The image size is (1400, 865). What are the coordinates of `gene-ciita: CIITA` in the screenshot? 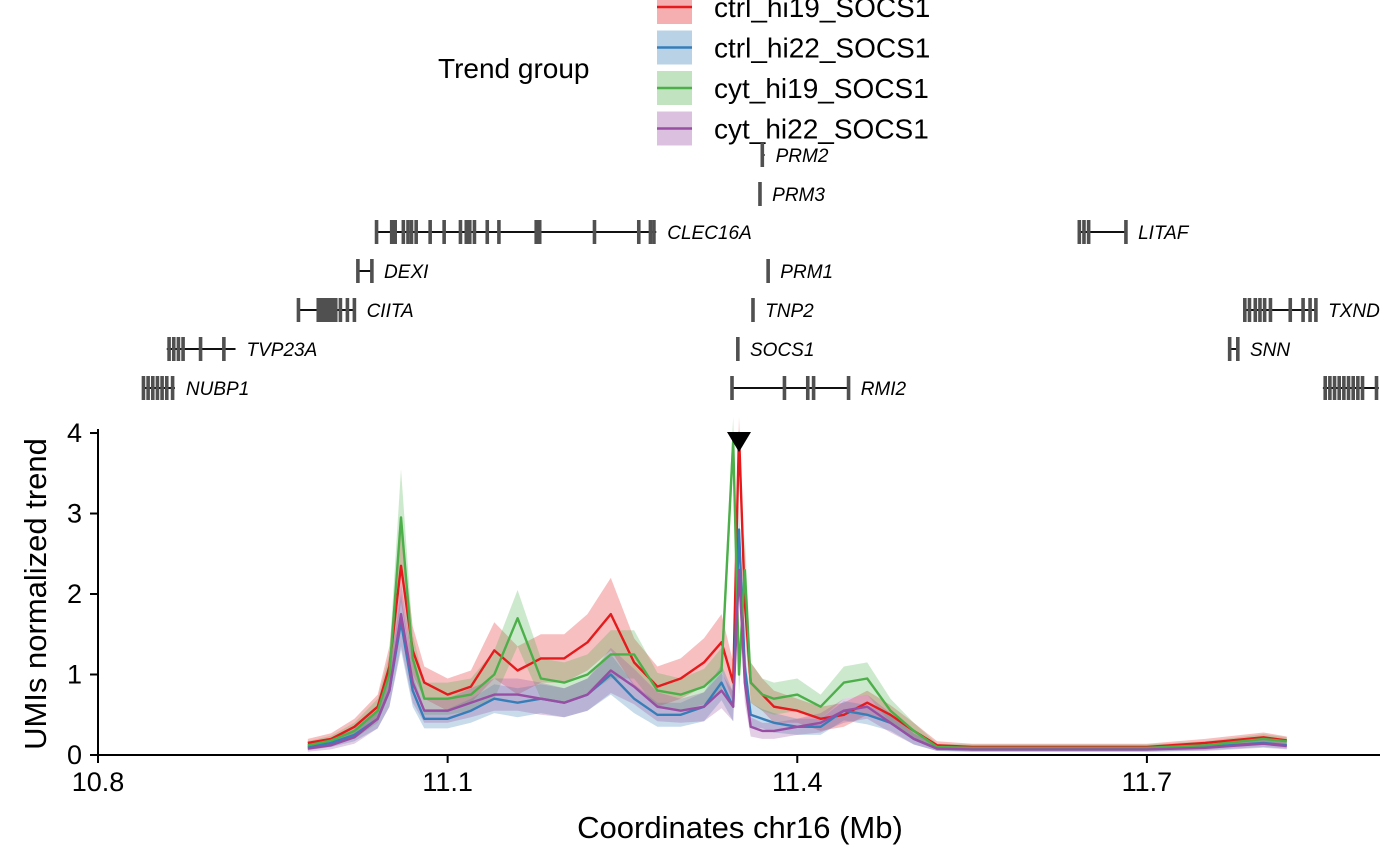 It's located at (355, 310).